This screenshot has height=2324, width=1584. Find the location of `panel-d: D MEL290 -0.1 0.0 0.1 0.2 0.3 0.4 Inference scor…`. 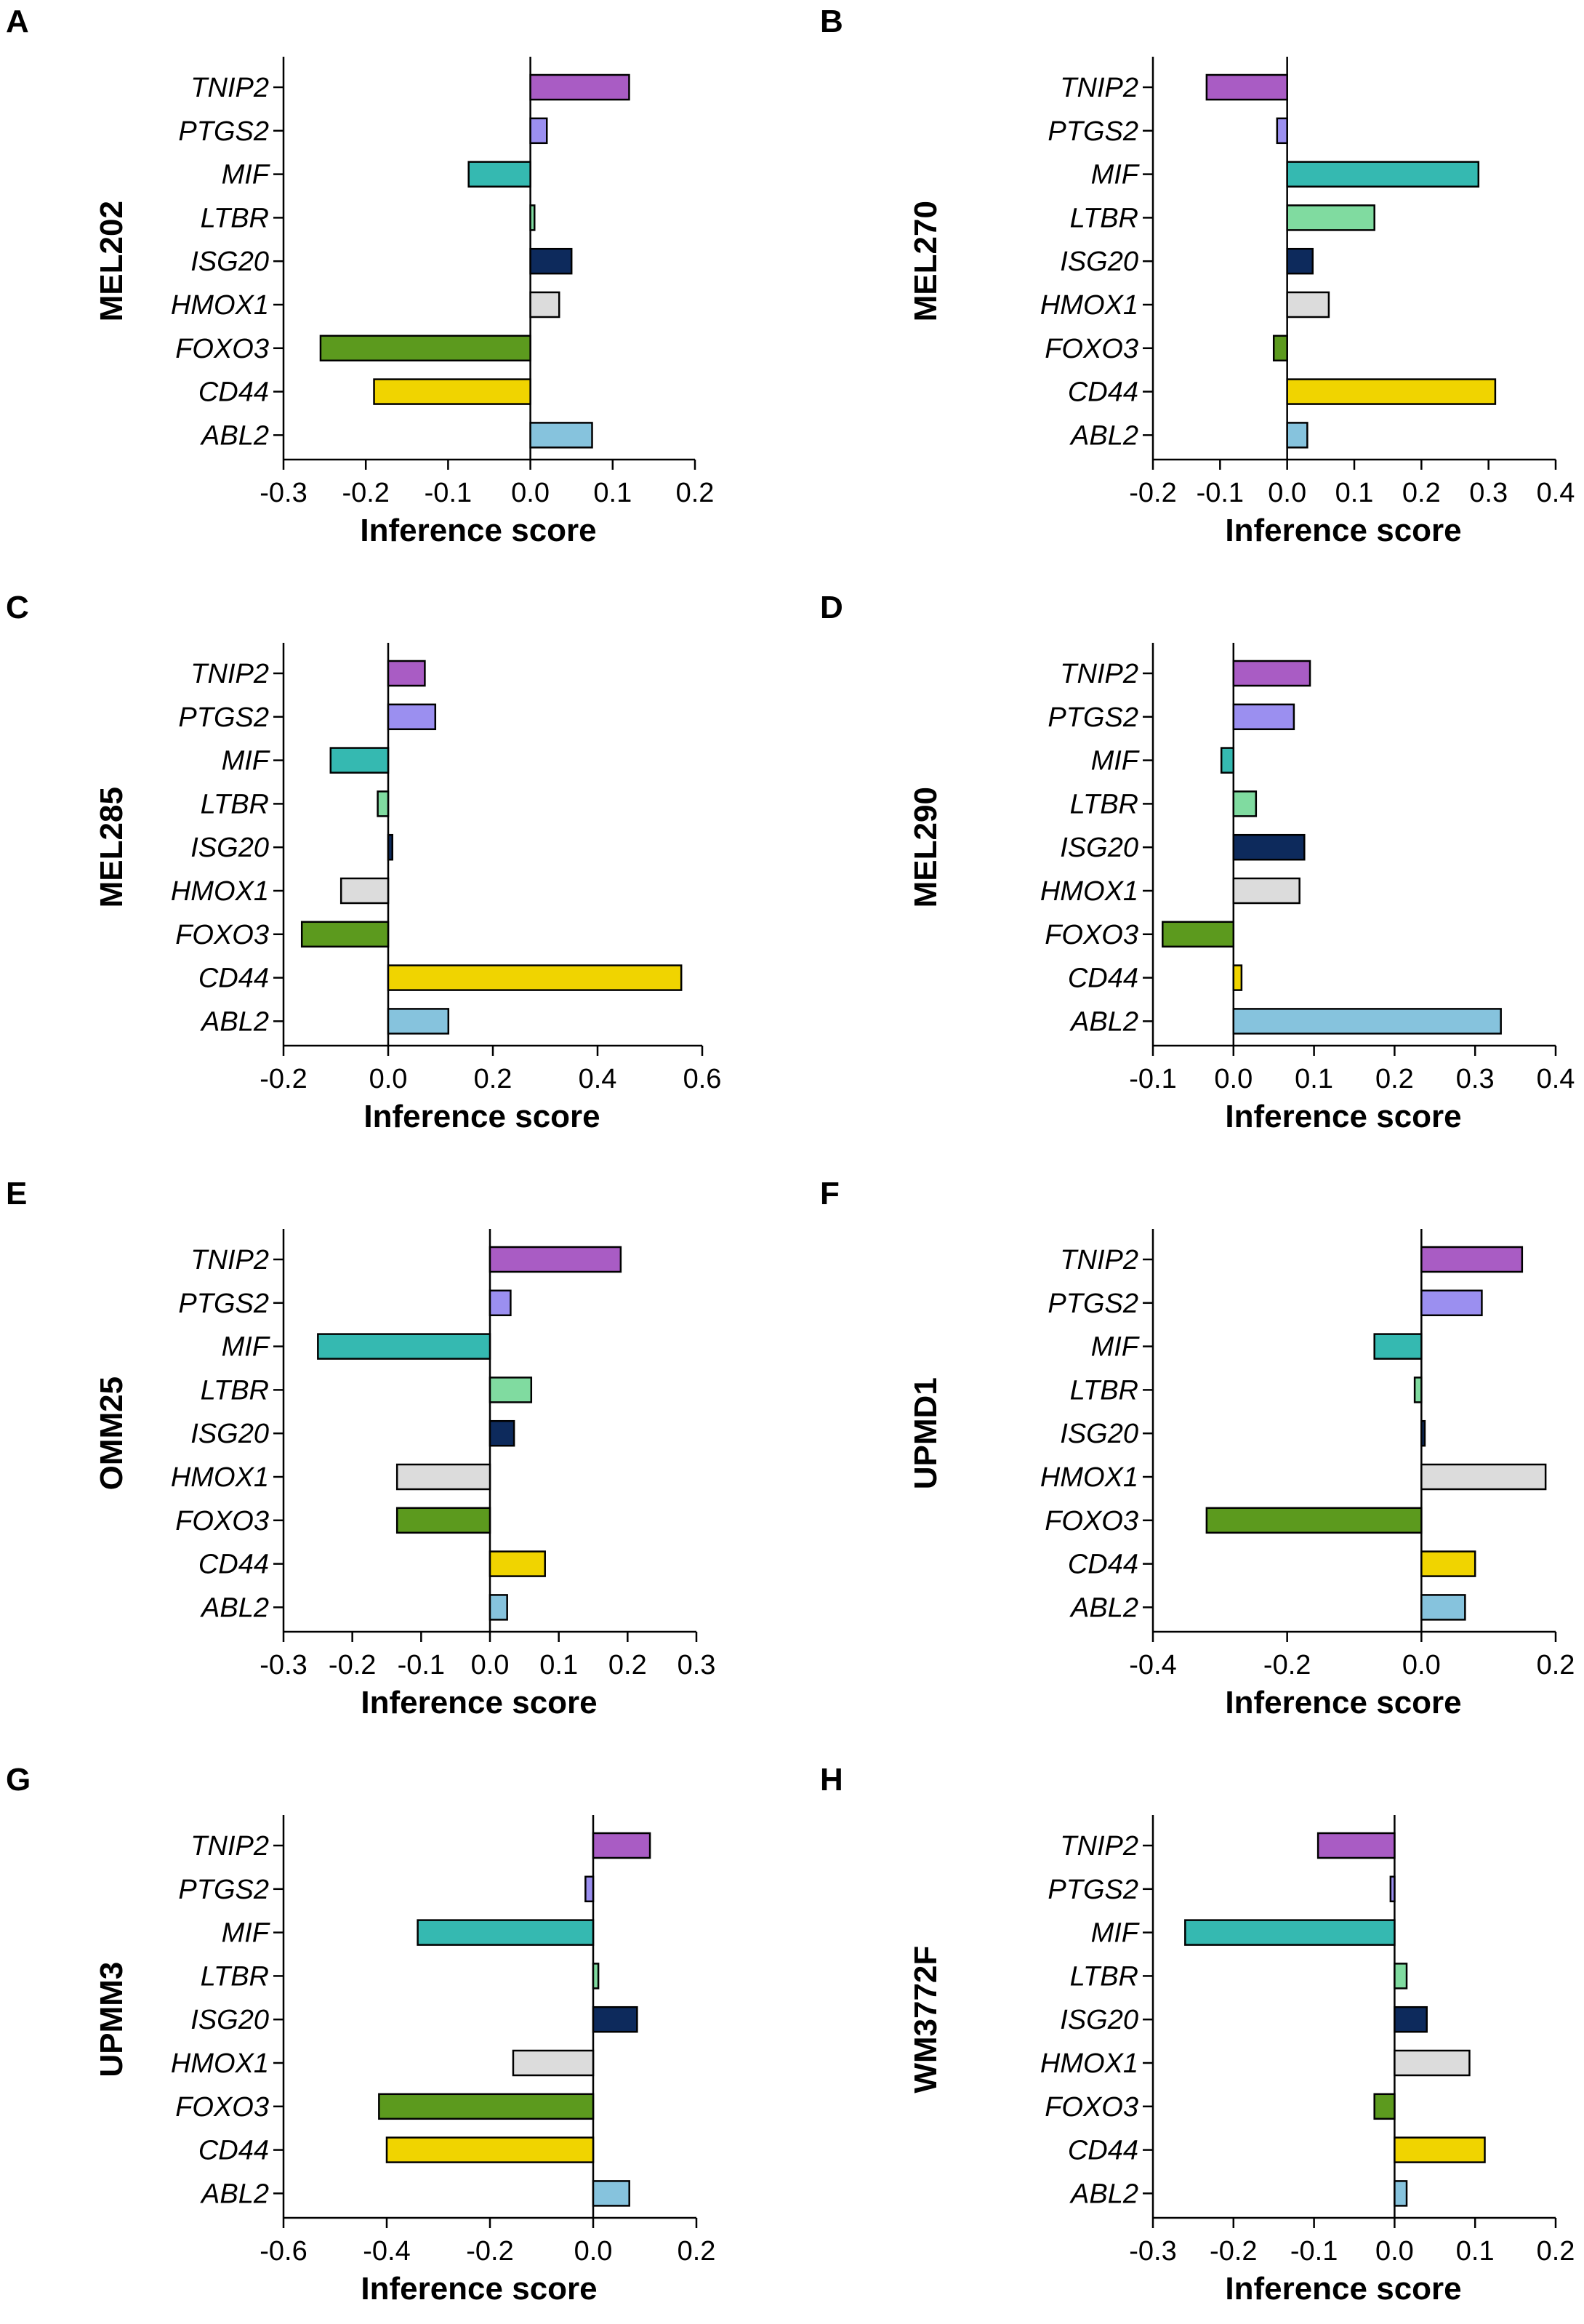

panel-d: D MEL290 -0.1 0.0 0.1 0.2 0.3 0.4 Inference scor… is located at coordinates (1198, 862).